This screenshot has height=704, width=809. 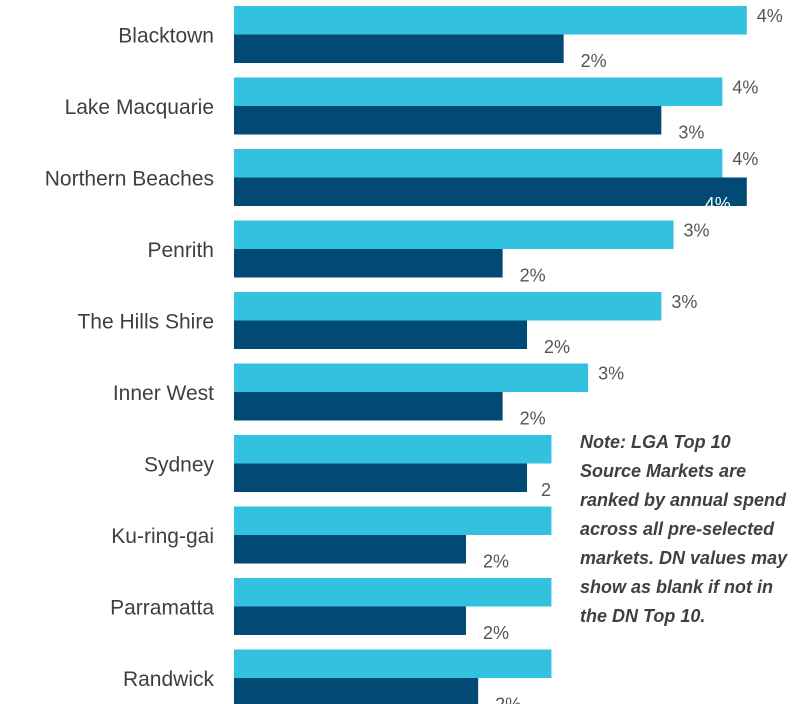 What do you see at coordinates (162, 608) in the screenshot?
I see `category-label: Parramatta` at bounding box center [162, 608].